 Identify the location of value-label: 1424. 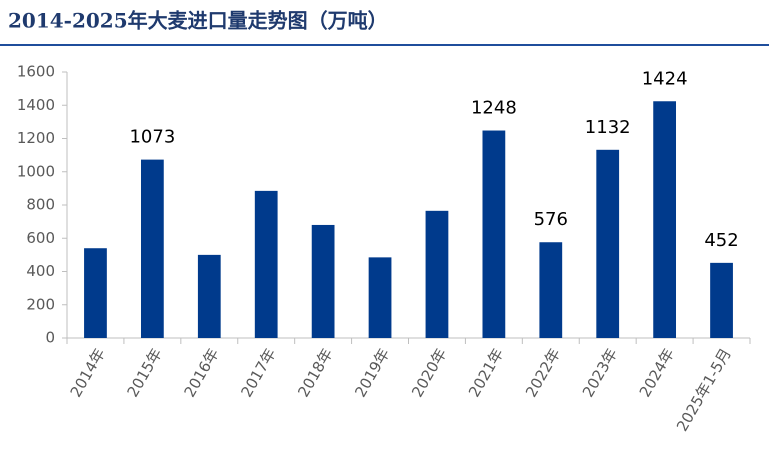
(665, 78).